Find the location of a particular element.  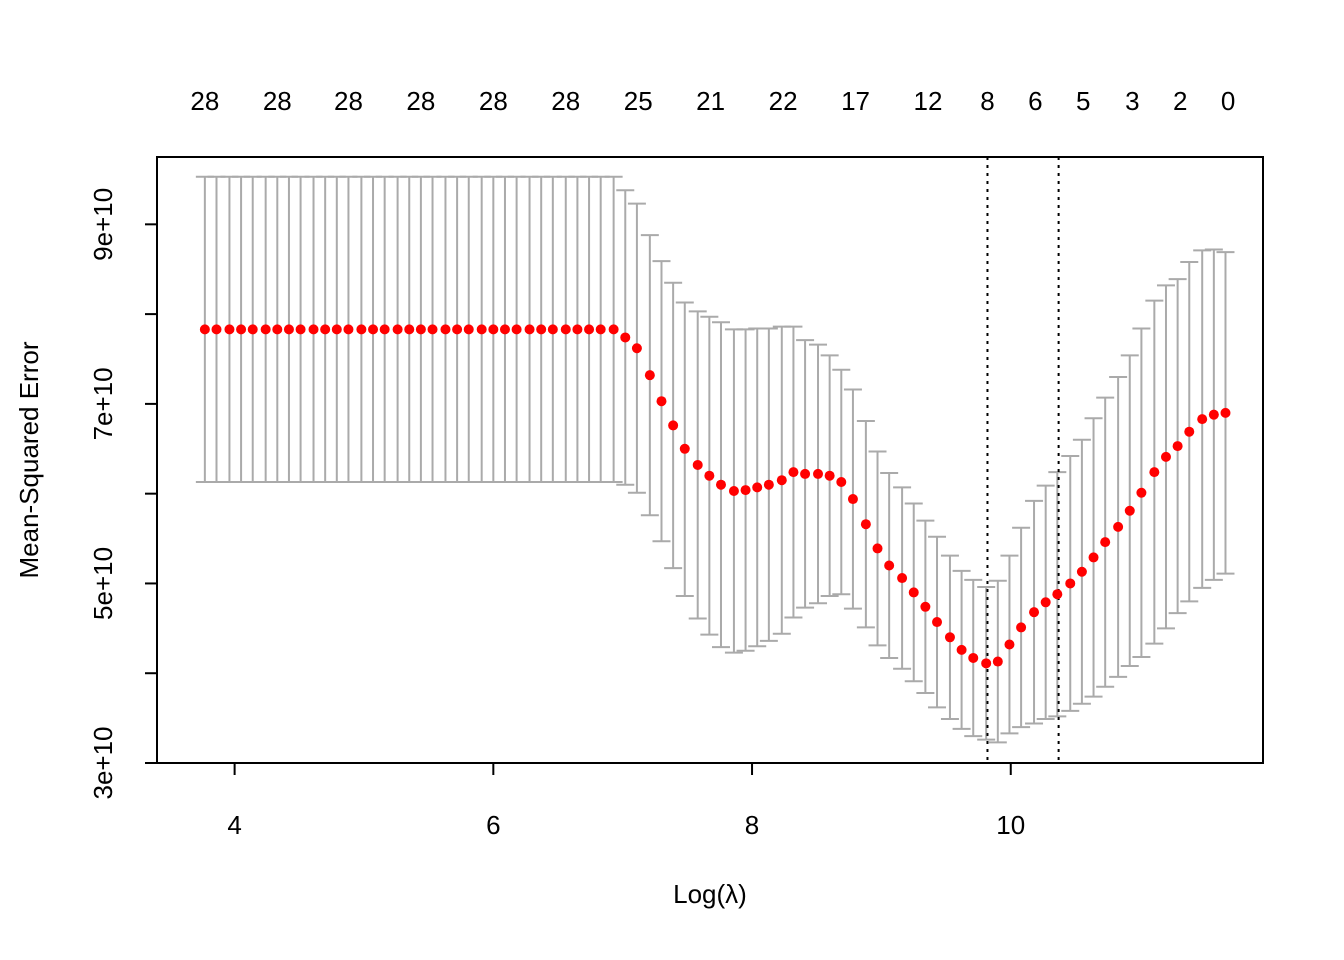

top-axis-label: 12 is located at coordinates (928, 101).